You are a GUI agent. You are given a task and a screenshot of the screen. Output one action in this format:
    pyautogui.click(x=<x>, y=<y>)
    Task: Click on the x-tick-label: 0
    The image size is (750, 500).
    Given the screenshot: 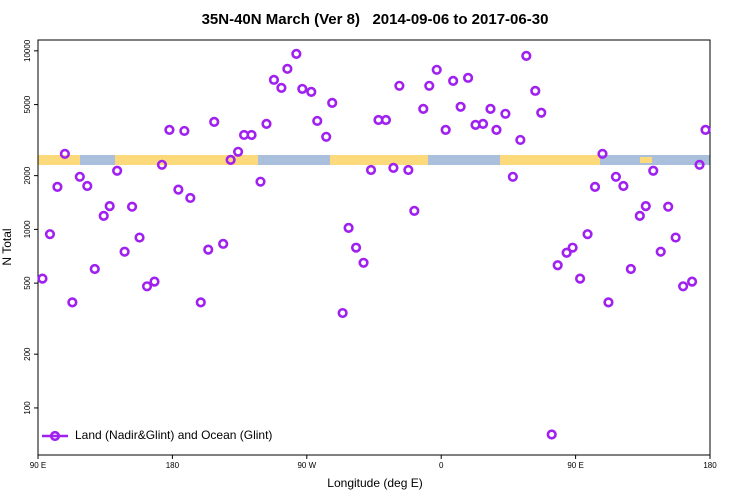 What is the action you would take?
    pyautogui.click(x=441, y=465)
    